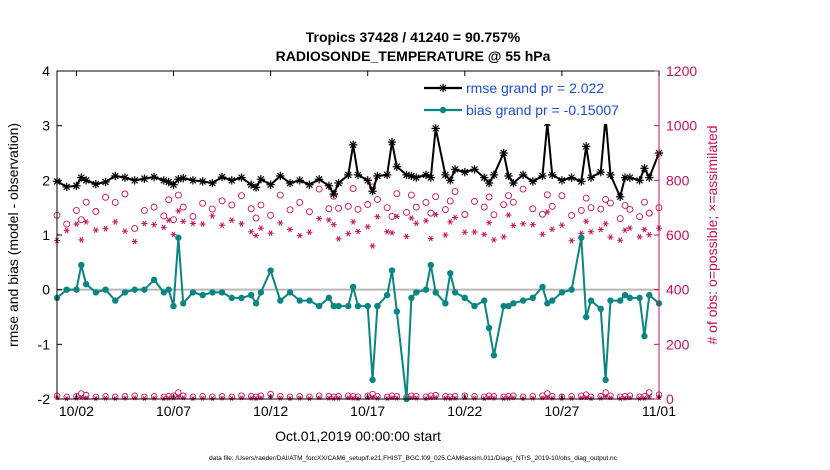 The width and height of the screenshot is (830, 470). I want to click on y-right-tick-label: 400, so click(678, 290).